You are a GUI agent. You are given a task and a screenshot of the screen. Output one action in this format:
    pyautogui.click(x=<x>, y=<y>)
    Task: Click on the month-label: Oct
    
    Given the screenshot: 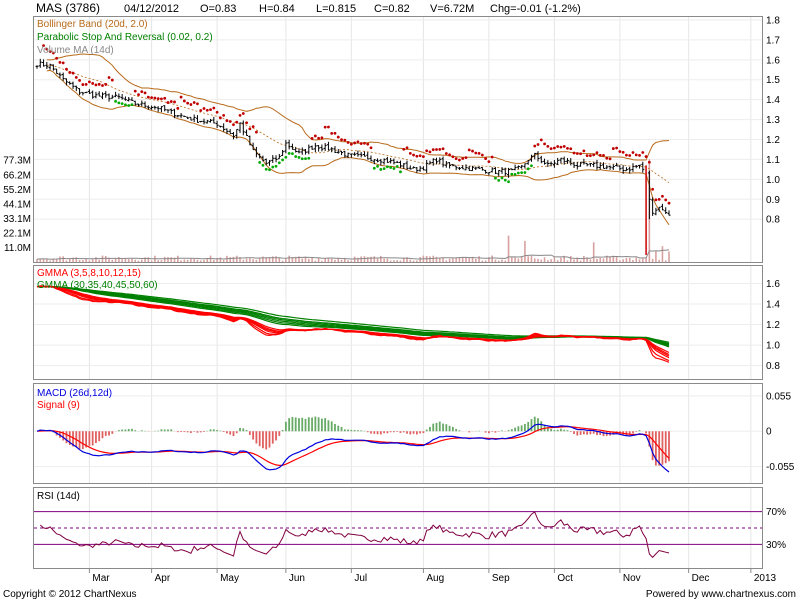 What is the action you would take?
    pyautogui.click(x=565, y=578)
    